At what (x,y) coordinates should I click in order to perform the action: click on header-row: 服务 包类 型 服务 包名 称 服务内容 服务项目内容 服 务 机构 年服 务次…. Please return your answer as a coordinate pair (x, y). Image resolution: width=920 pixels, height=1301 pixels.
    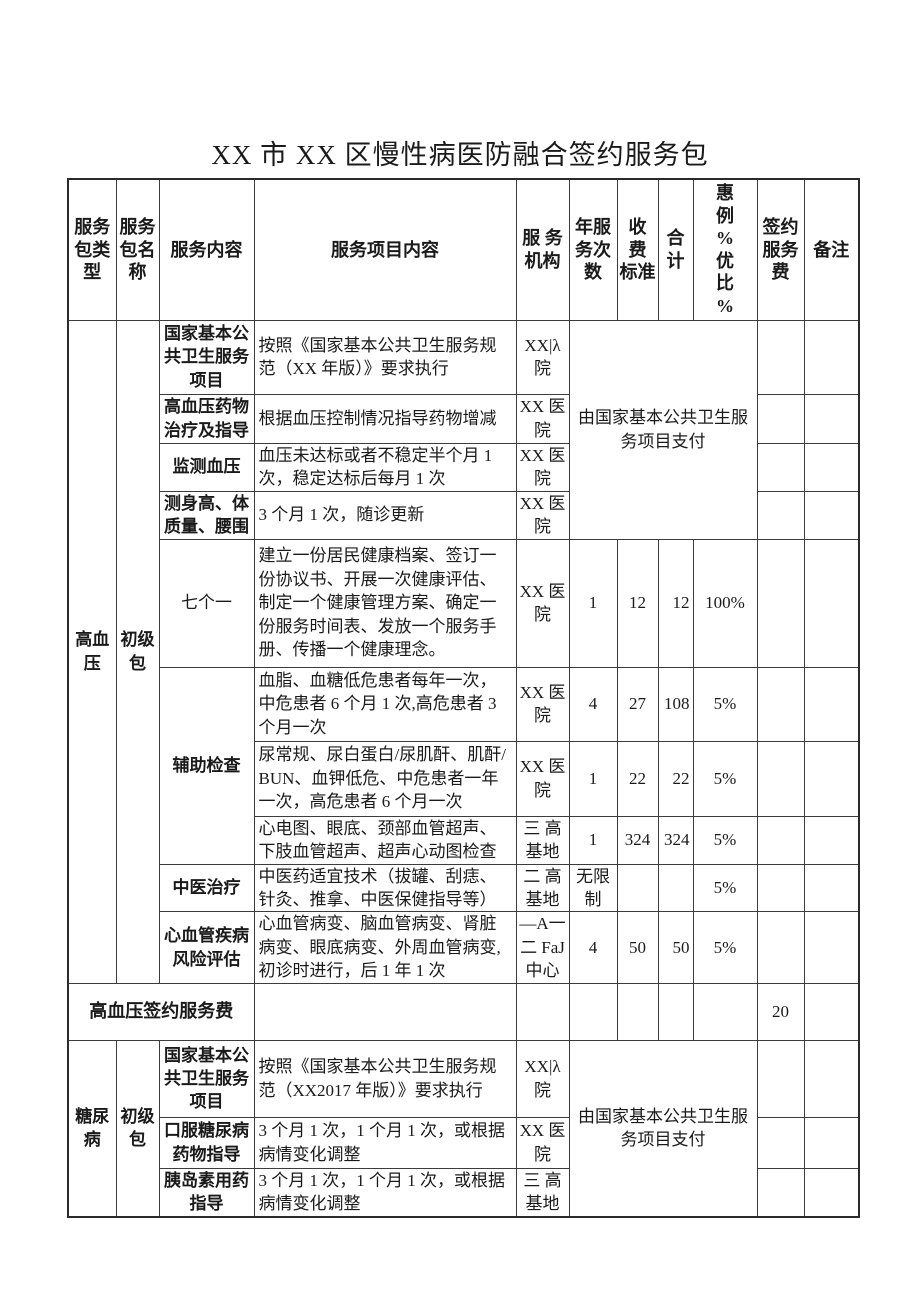
    Looking at the image, I should click on (463, 249).